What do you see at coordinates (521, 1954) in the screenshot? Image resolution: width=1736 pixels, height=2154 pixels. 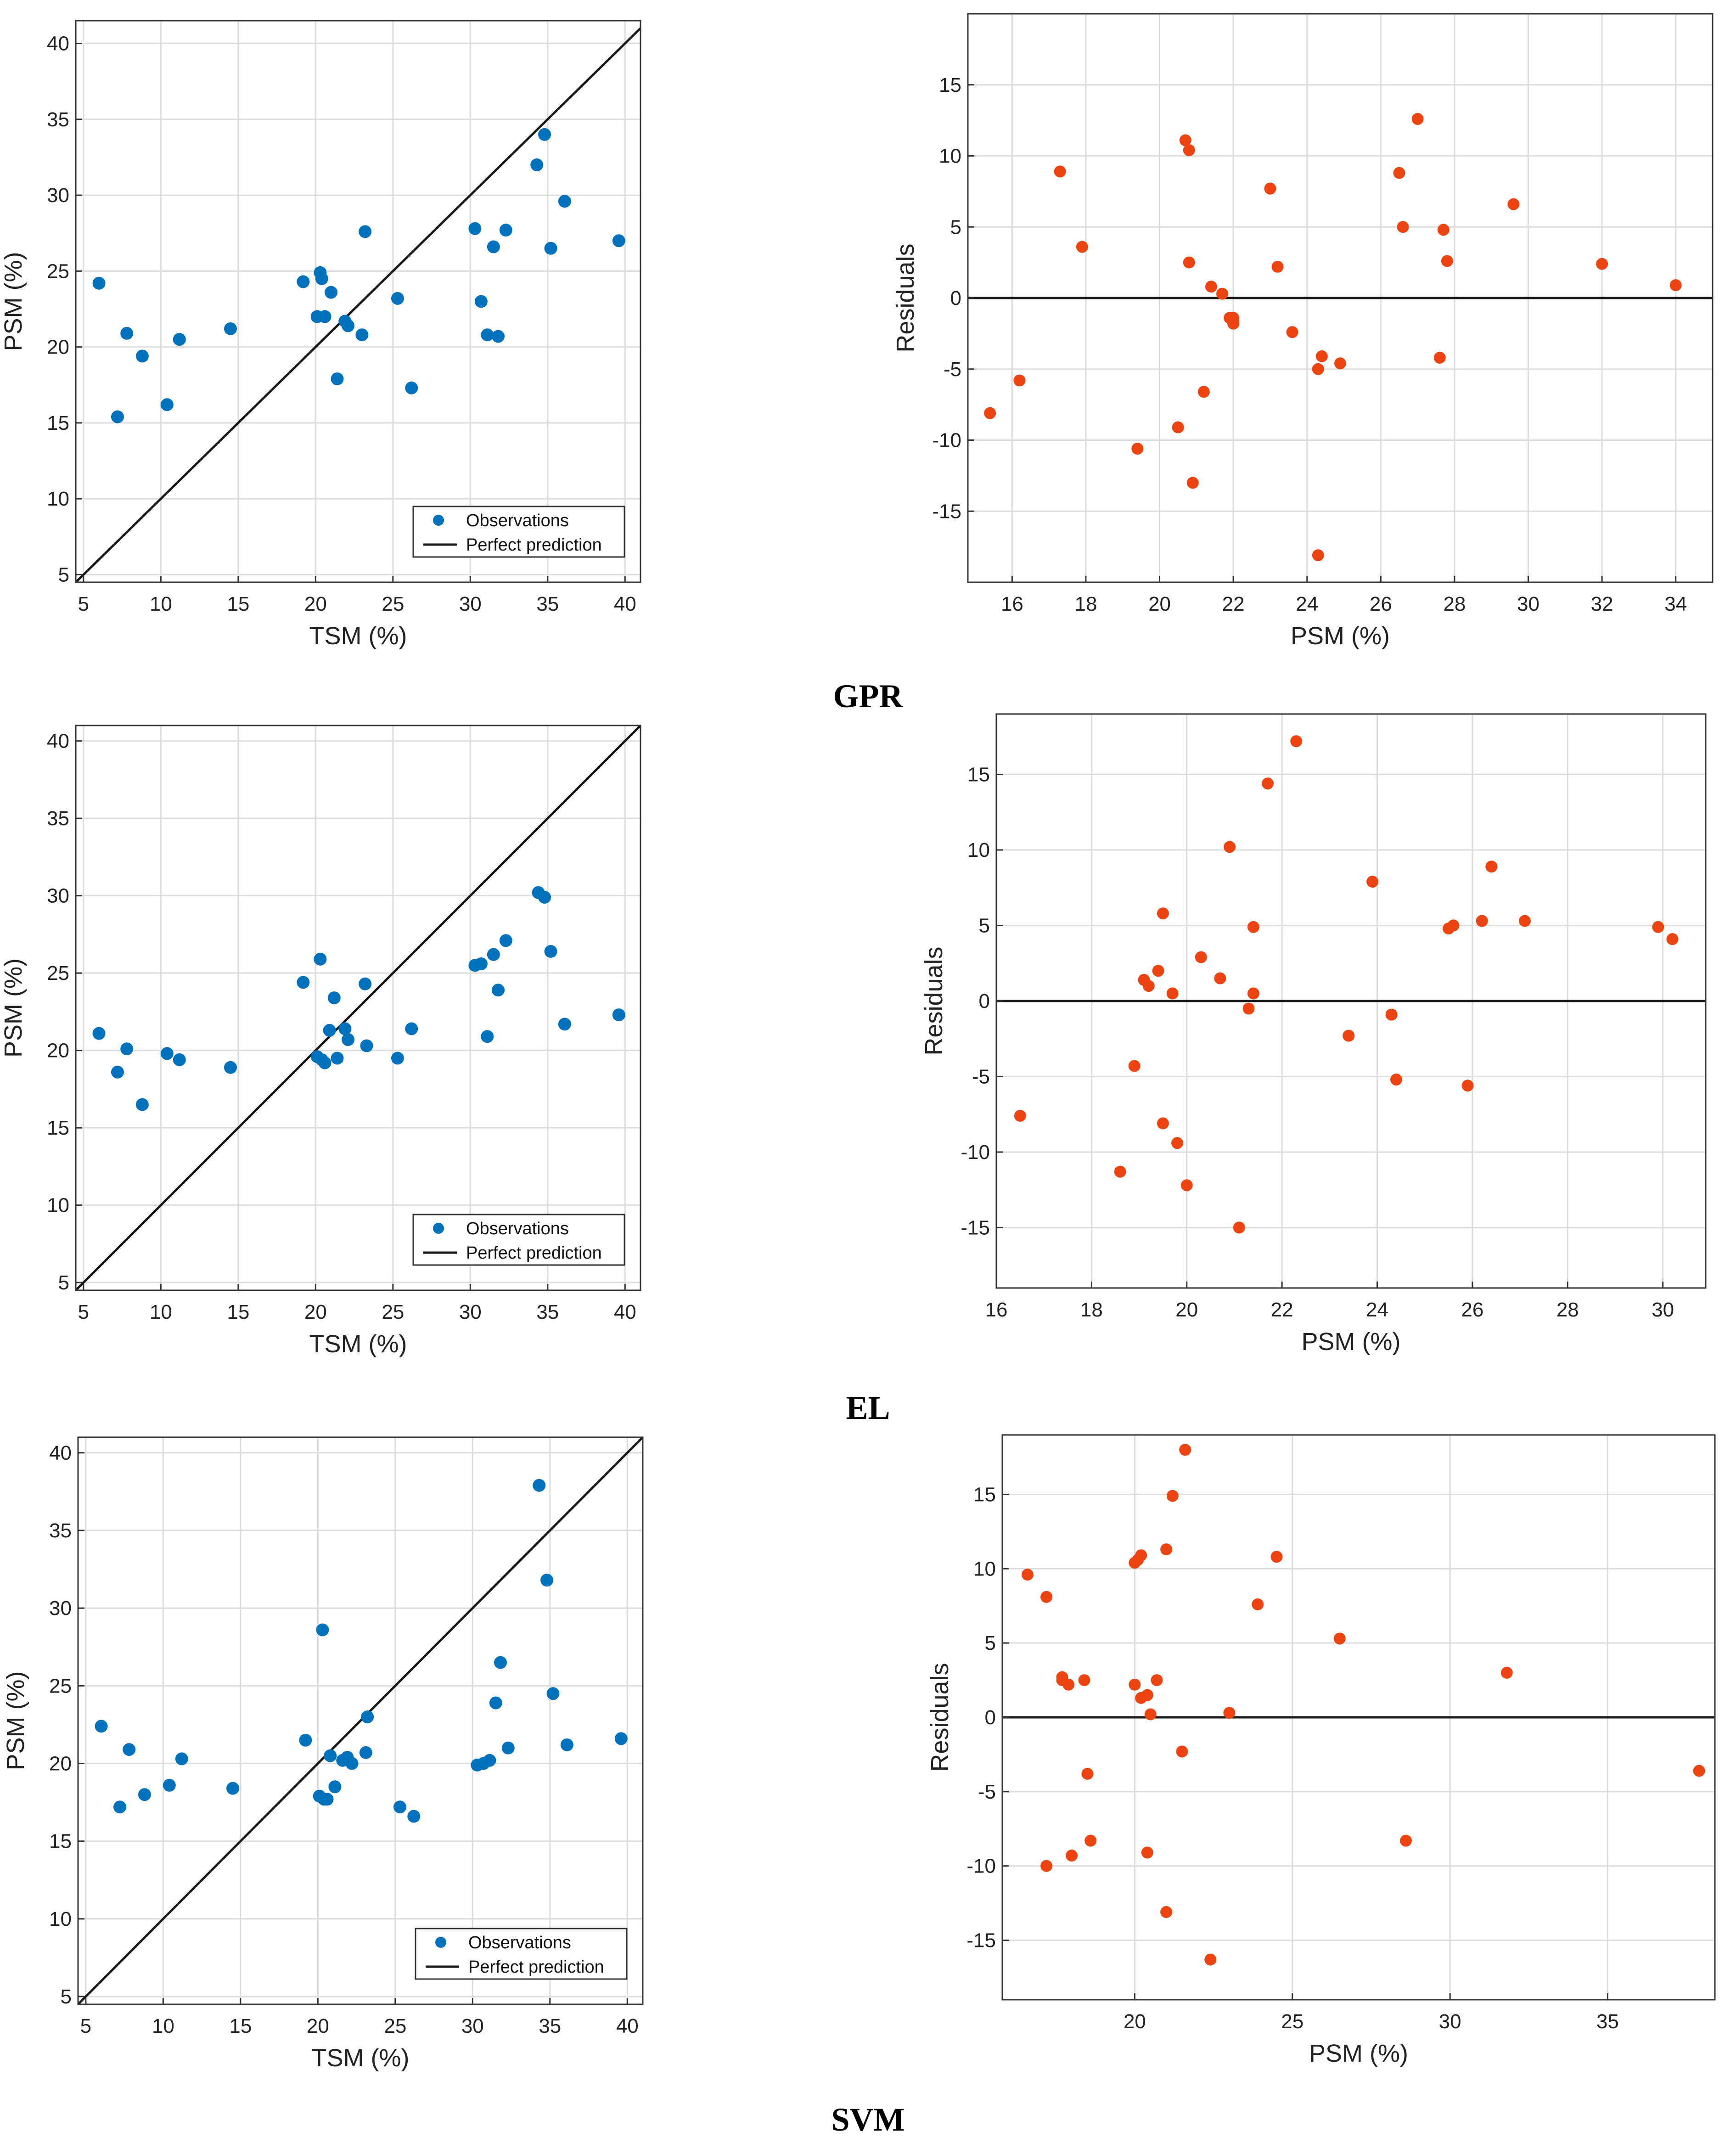 I see `legend-box` at bounding box center [521, 1954].